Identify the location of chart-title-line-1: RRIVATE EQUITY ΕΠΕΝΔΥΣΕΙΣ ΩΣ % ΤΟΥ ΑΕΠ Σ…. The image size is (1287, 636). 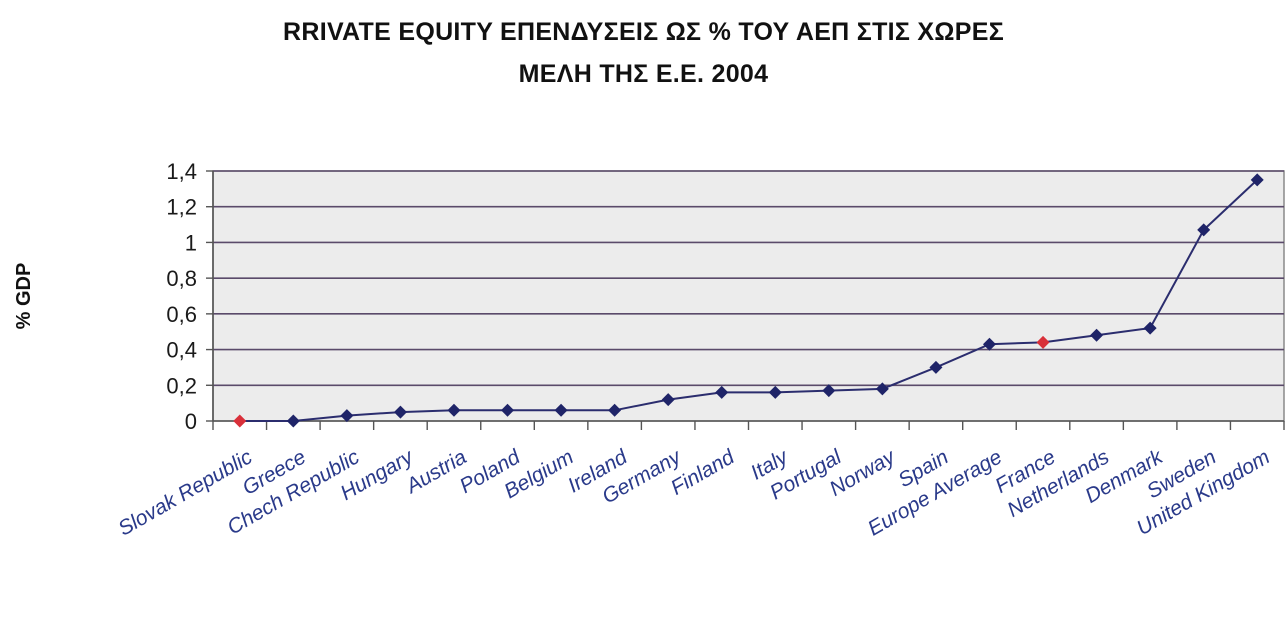
(643, 32).